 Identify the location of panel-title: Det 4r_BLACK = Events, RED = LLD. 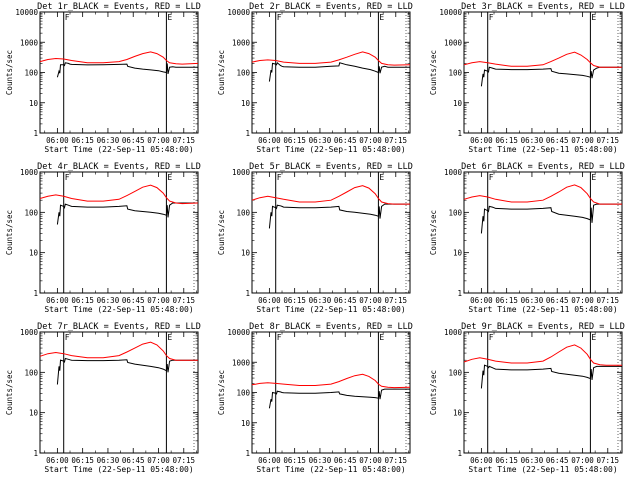
(119, 167).